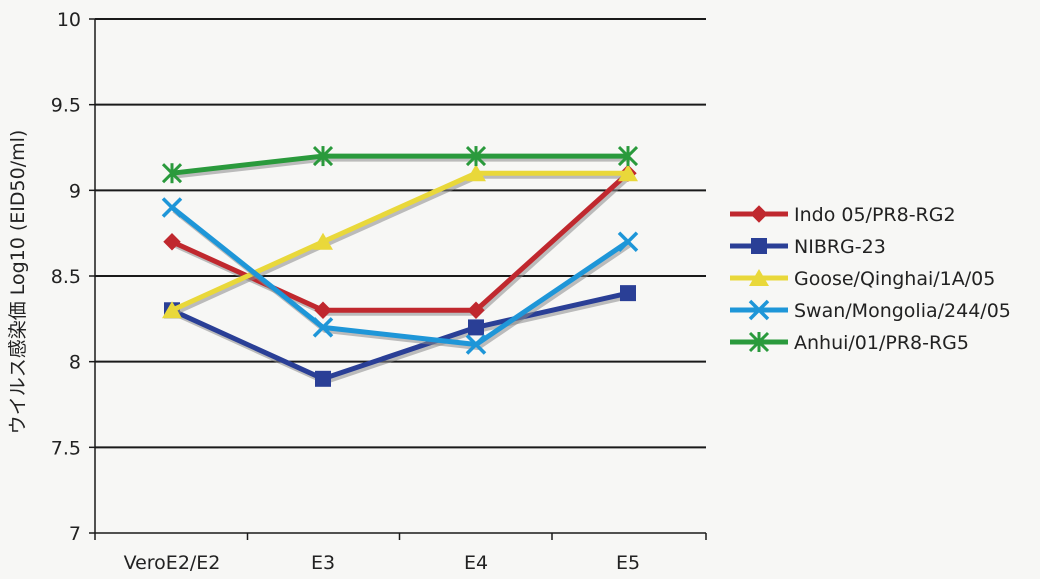 The height and width of the screenshot is (579, 1040). Describe the element at coordinates (902, 311) in the screenshot. I see `legend-label: Swan/Mongolia/244/05` at that location.